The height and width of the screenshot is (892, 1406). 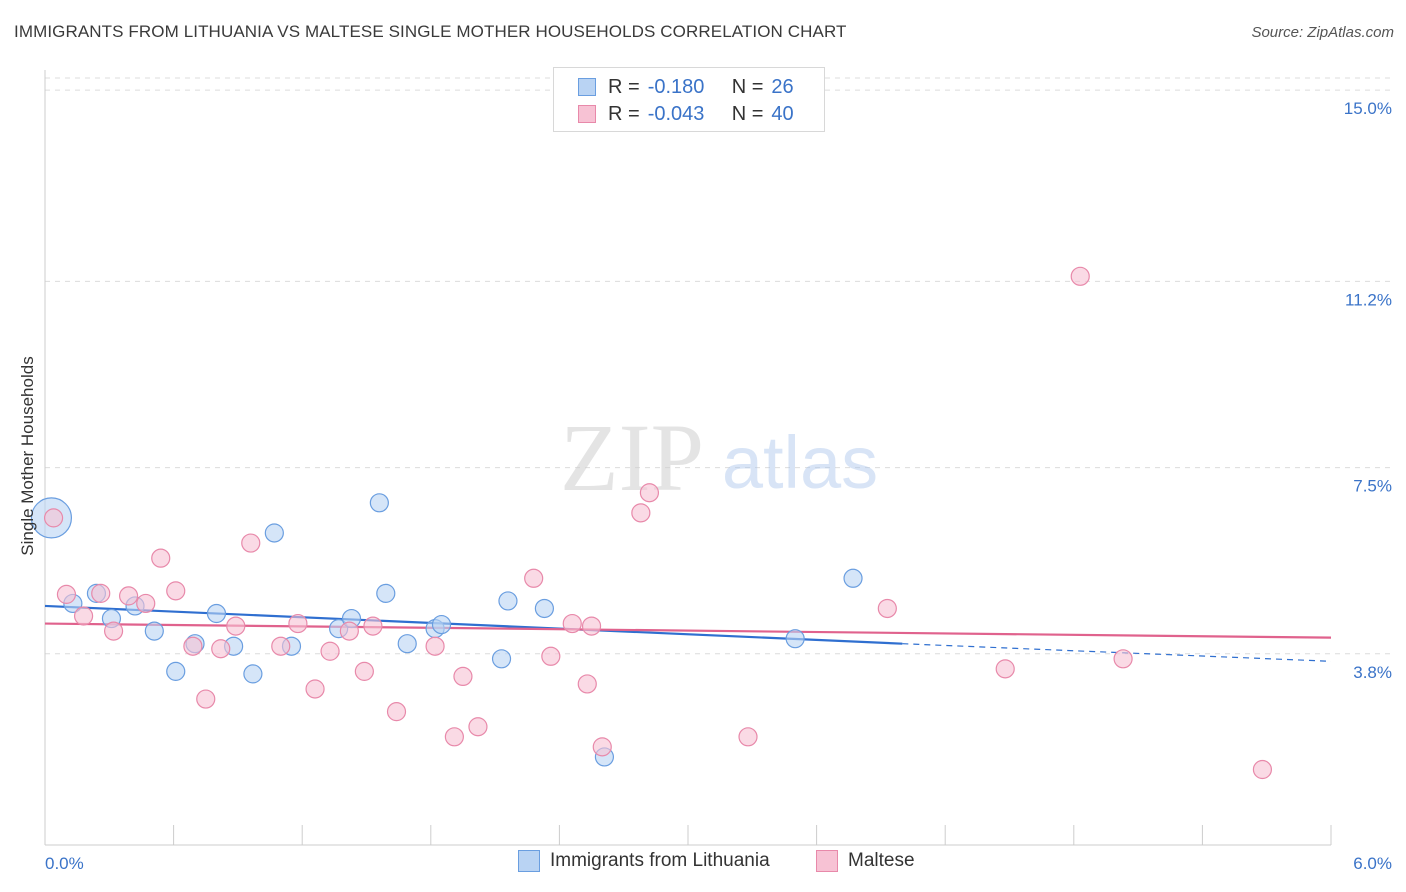 I want to click on legend-item-lithuania: Immigrants from Lithuania, so click(x=644, y=861).